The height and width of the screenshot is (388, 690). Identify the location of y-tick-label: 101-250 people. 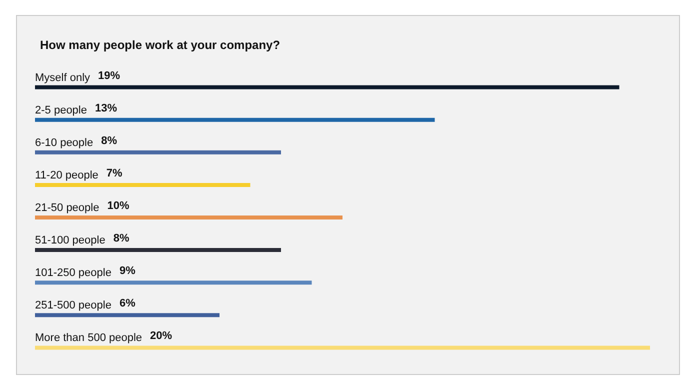
(73, 273).